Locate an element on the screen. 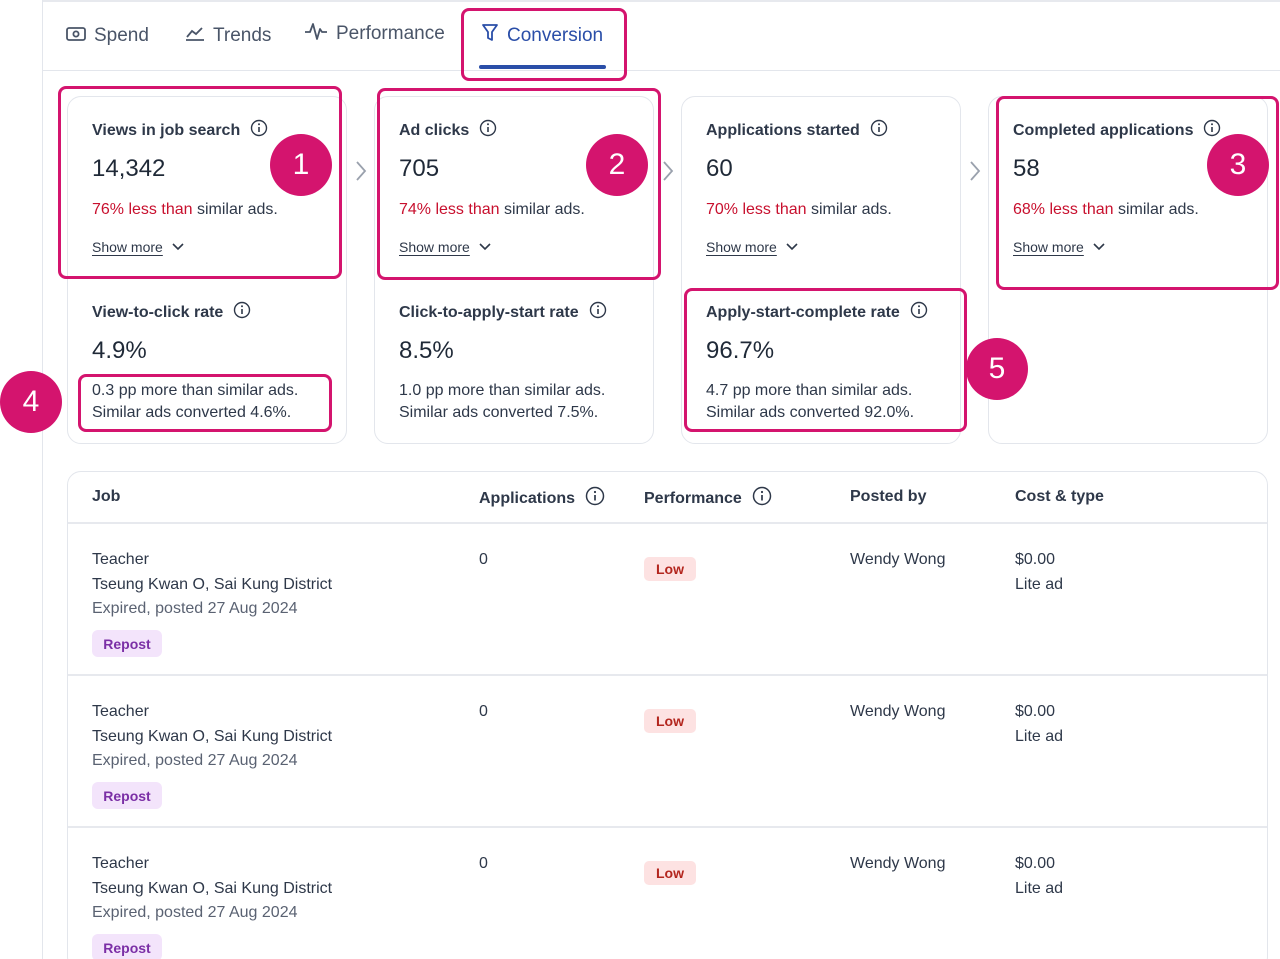  rate-benchmark: Similar ads converted 4.6%. is located at coordinates (192, 412).